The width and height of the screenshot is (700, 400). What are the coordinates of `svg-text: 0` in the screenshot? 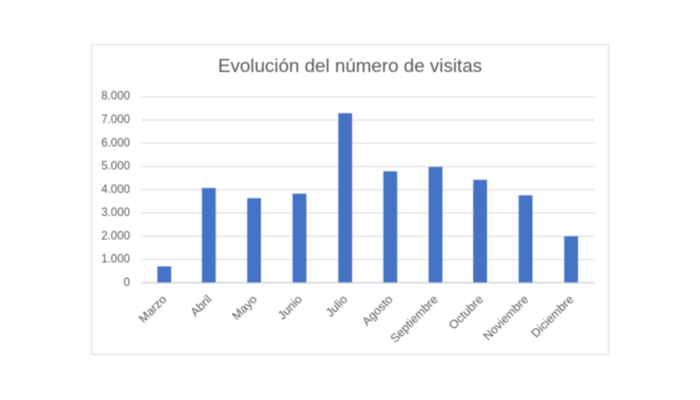 It's located at (127, 283).